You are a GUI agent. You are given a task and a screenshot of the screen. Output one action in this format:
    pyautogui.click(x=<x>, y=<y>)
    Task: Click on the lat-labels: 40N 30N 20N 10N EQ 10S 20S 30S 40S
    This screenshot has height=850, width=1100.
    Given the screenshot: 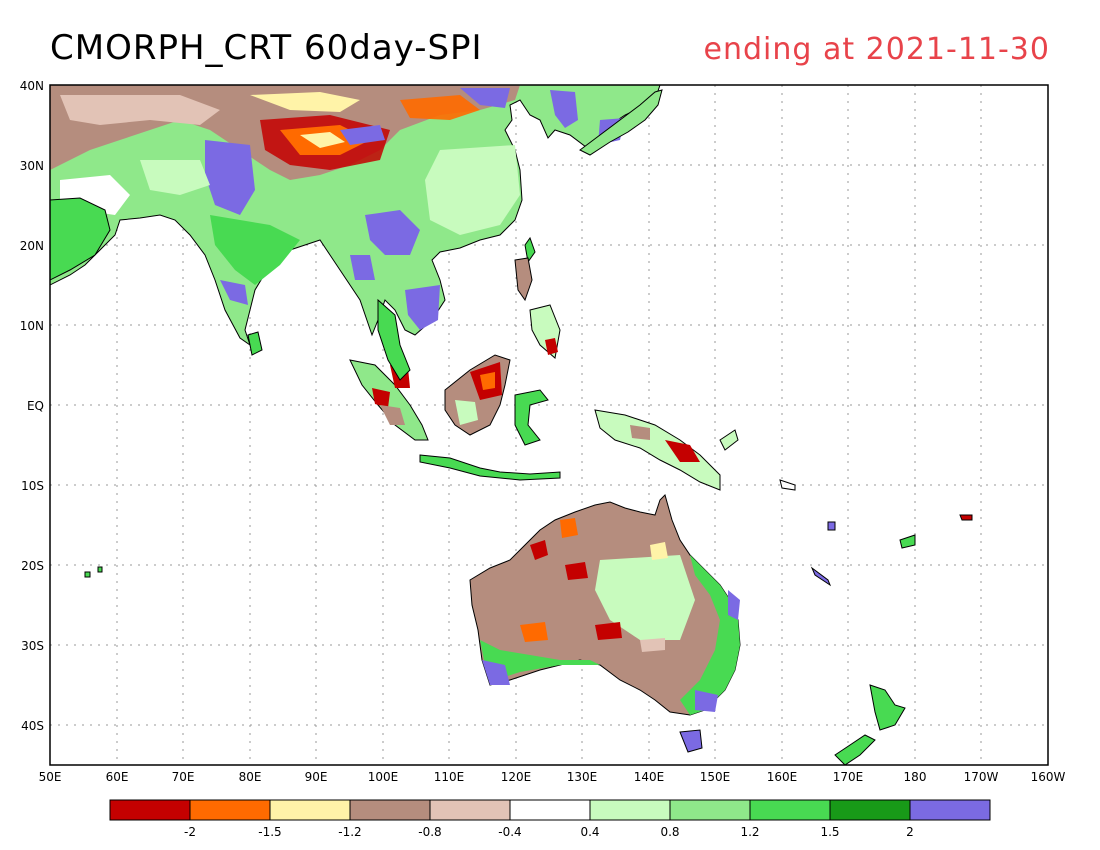 What is the action you would take?
    pyautogui.click(x=32, y=406)
    